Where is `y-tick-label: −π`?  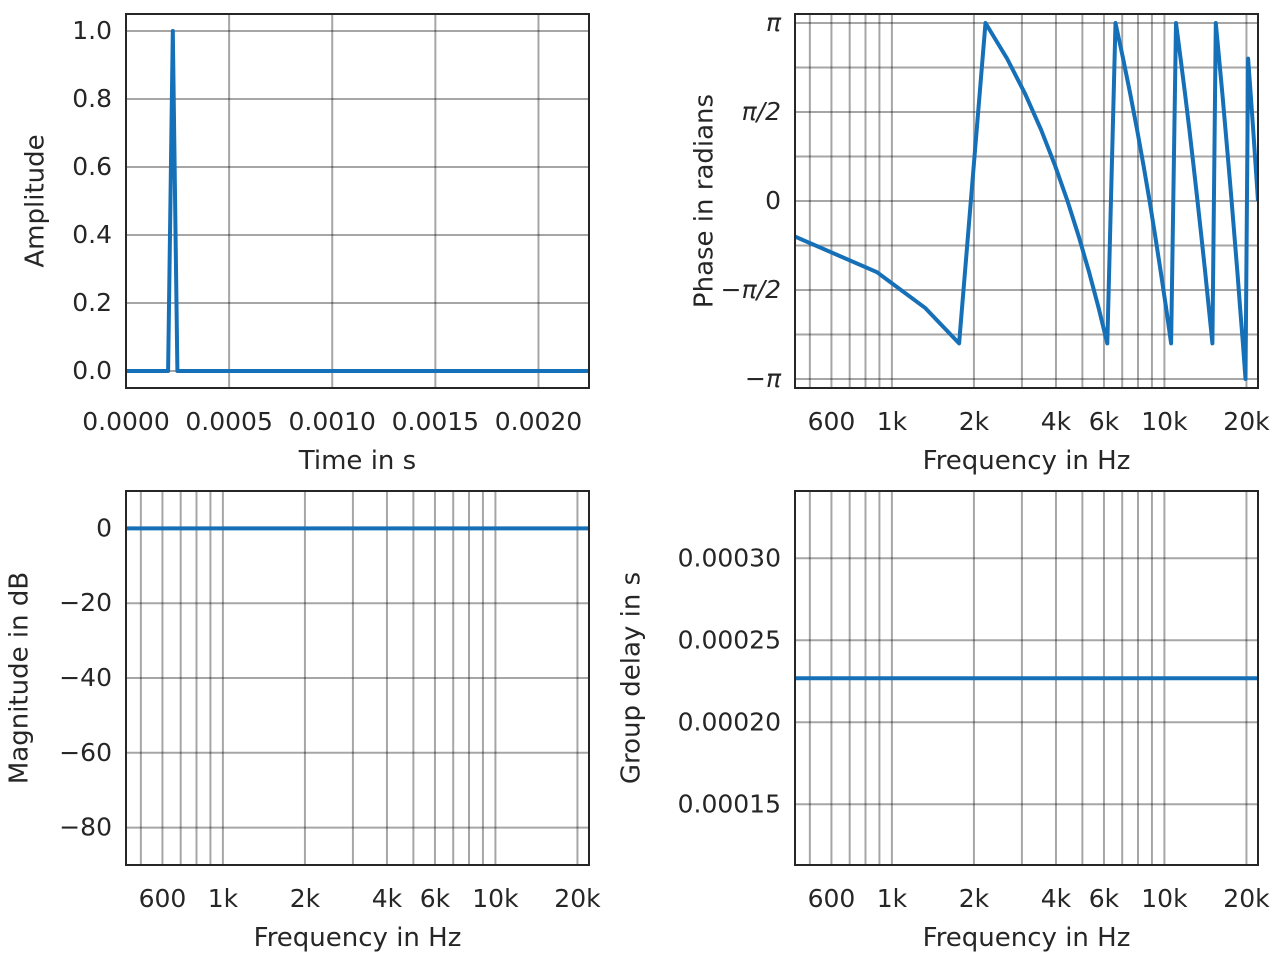
y-tick-label: −π is located at coordinates (763, 378).